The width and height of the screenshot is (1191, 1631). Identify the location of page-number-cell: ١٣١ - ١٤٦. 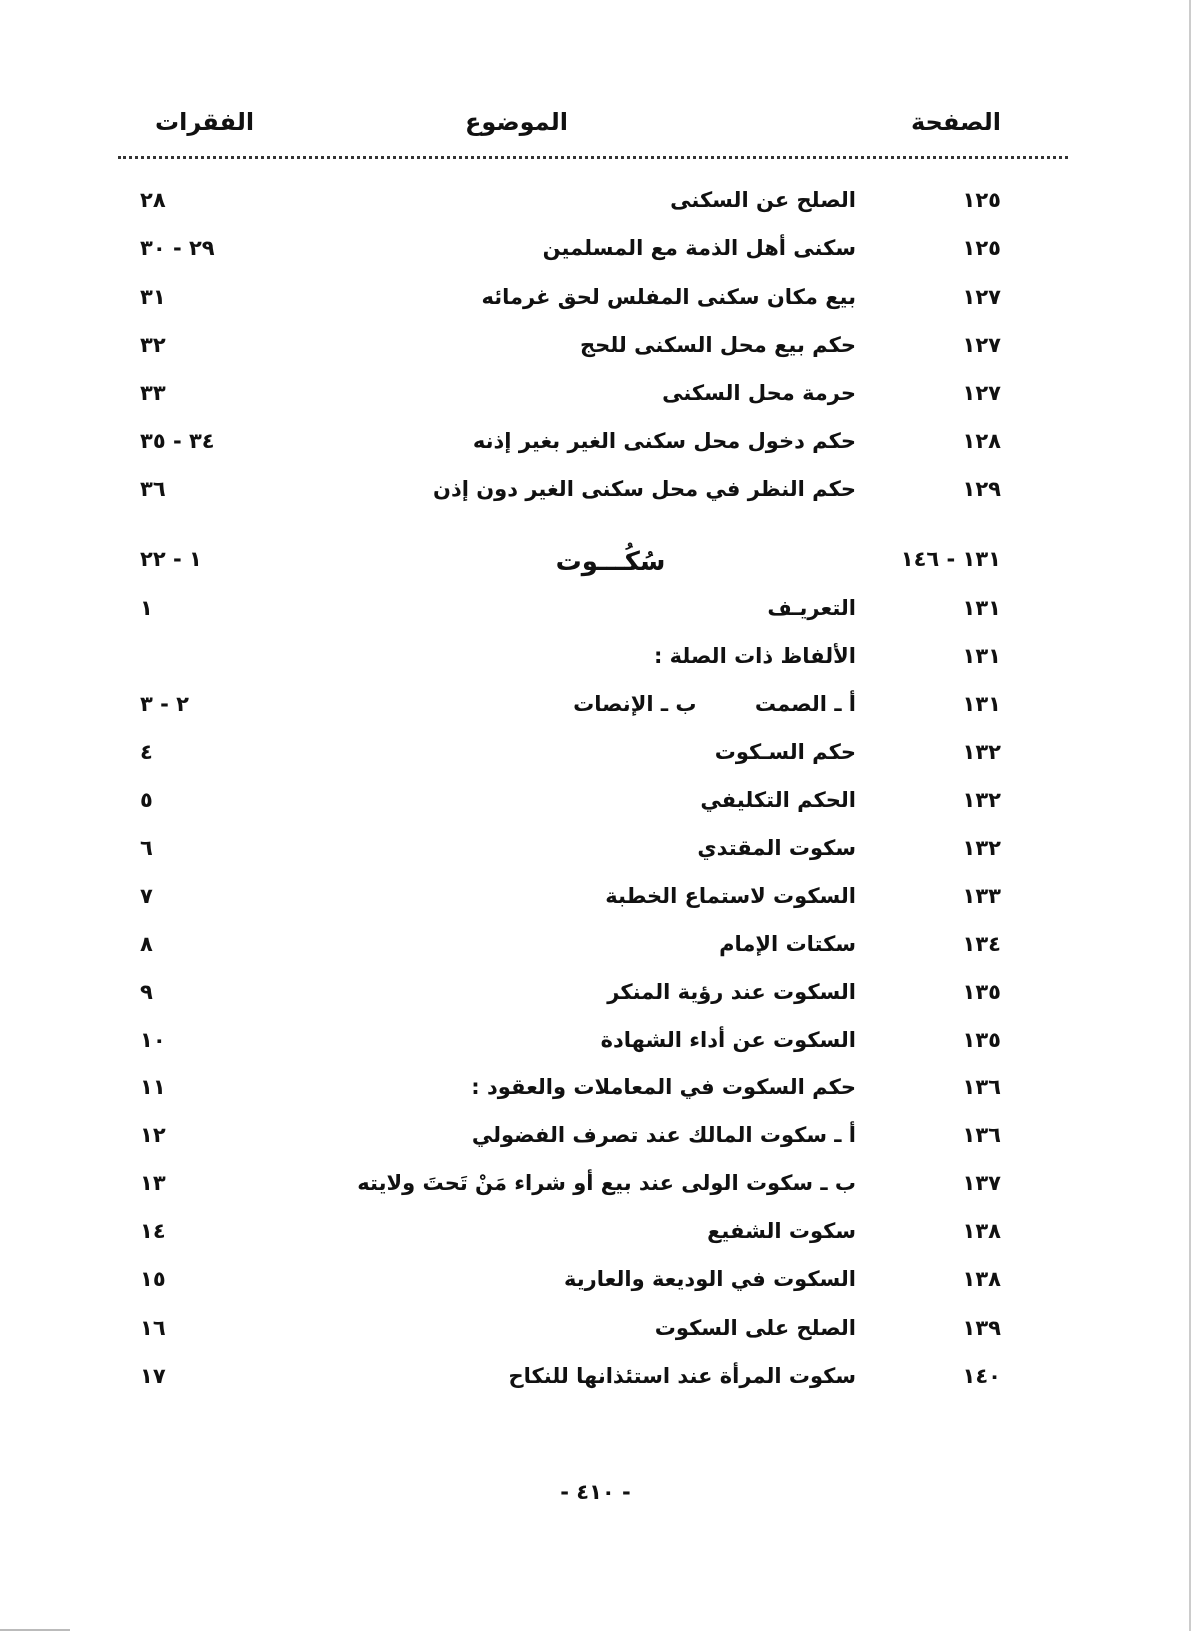
(950, 559).